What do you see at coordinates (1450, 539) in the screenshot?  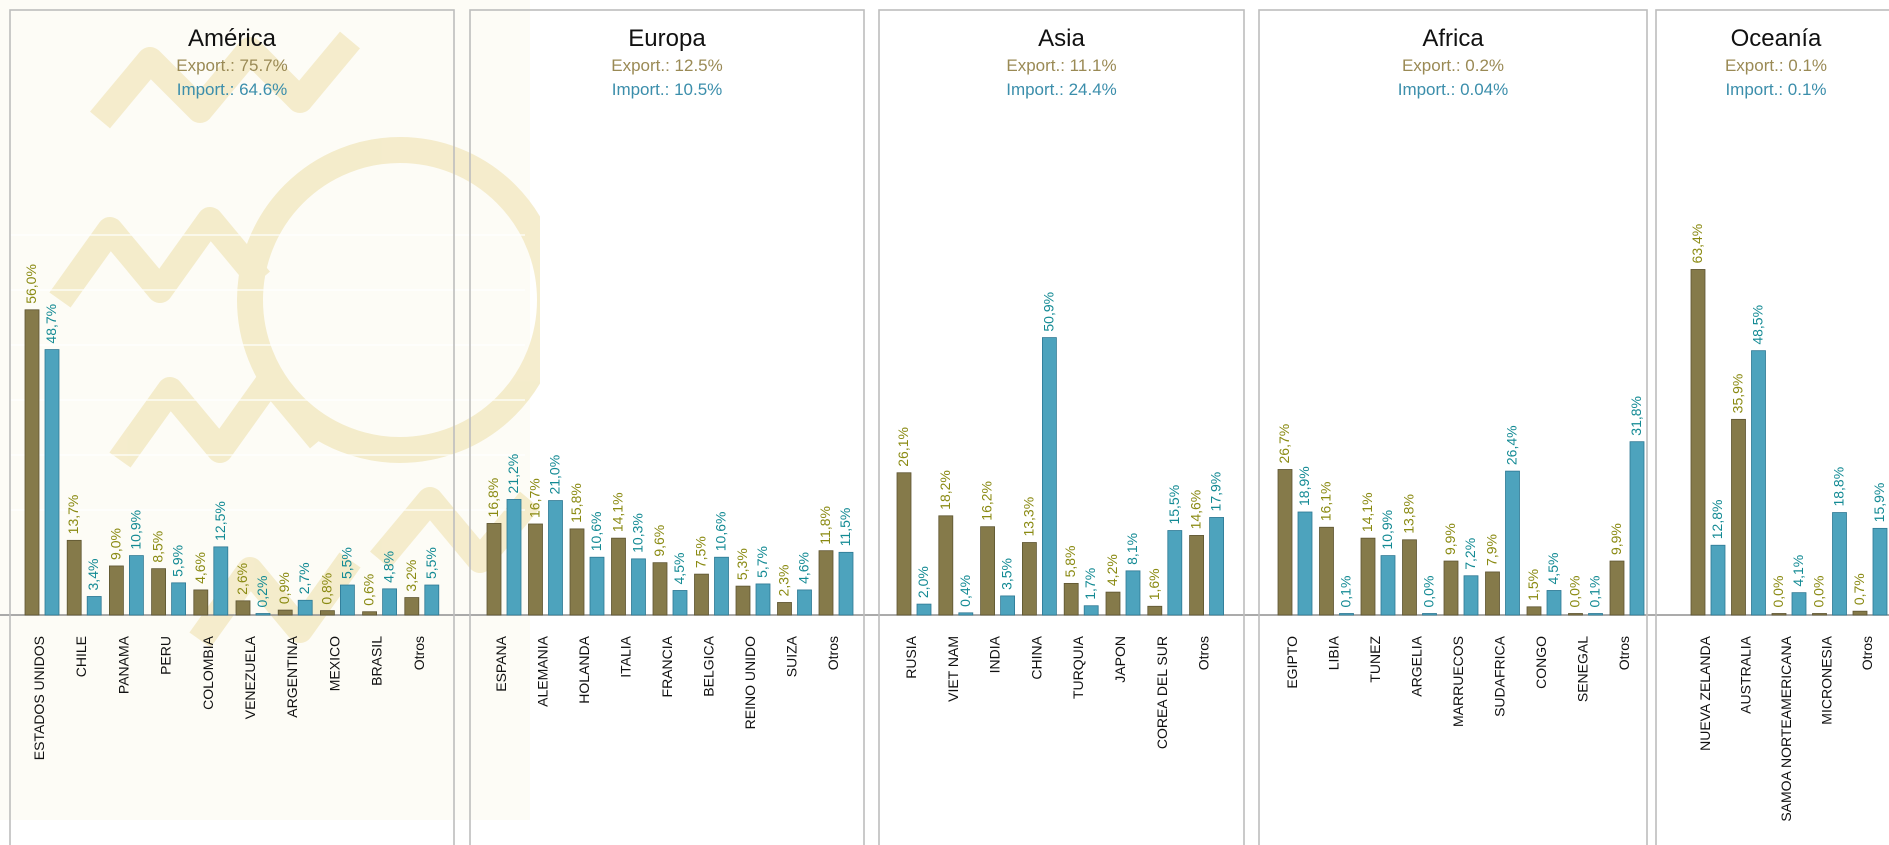 I see `export-value-label: 9,9%` at bounding box center [1450, 539].